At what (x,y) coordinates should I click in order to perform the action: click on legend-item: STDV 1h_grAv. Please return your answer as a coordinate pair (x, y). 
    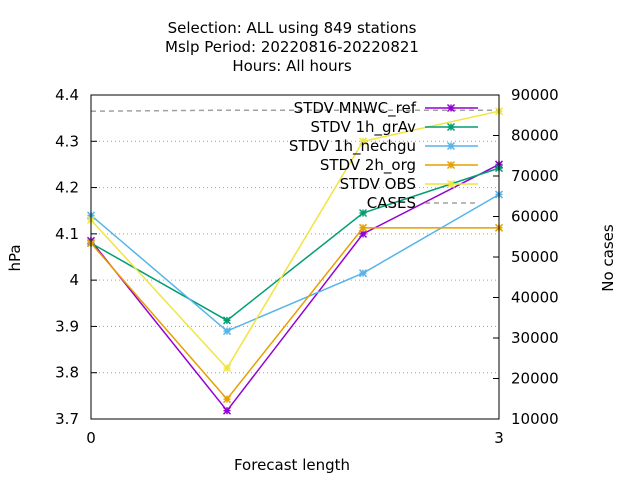
    Looking at the image, I should click on (394, 127).